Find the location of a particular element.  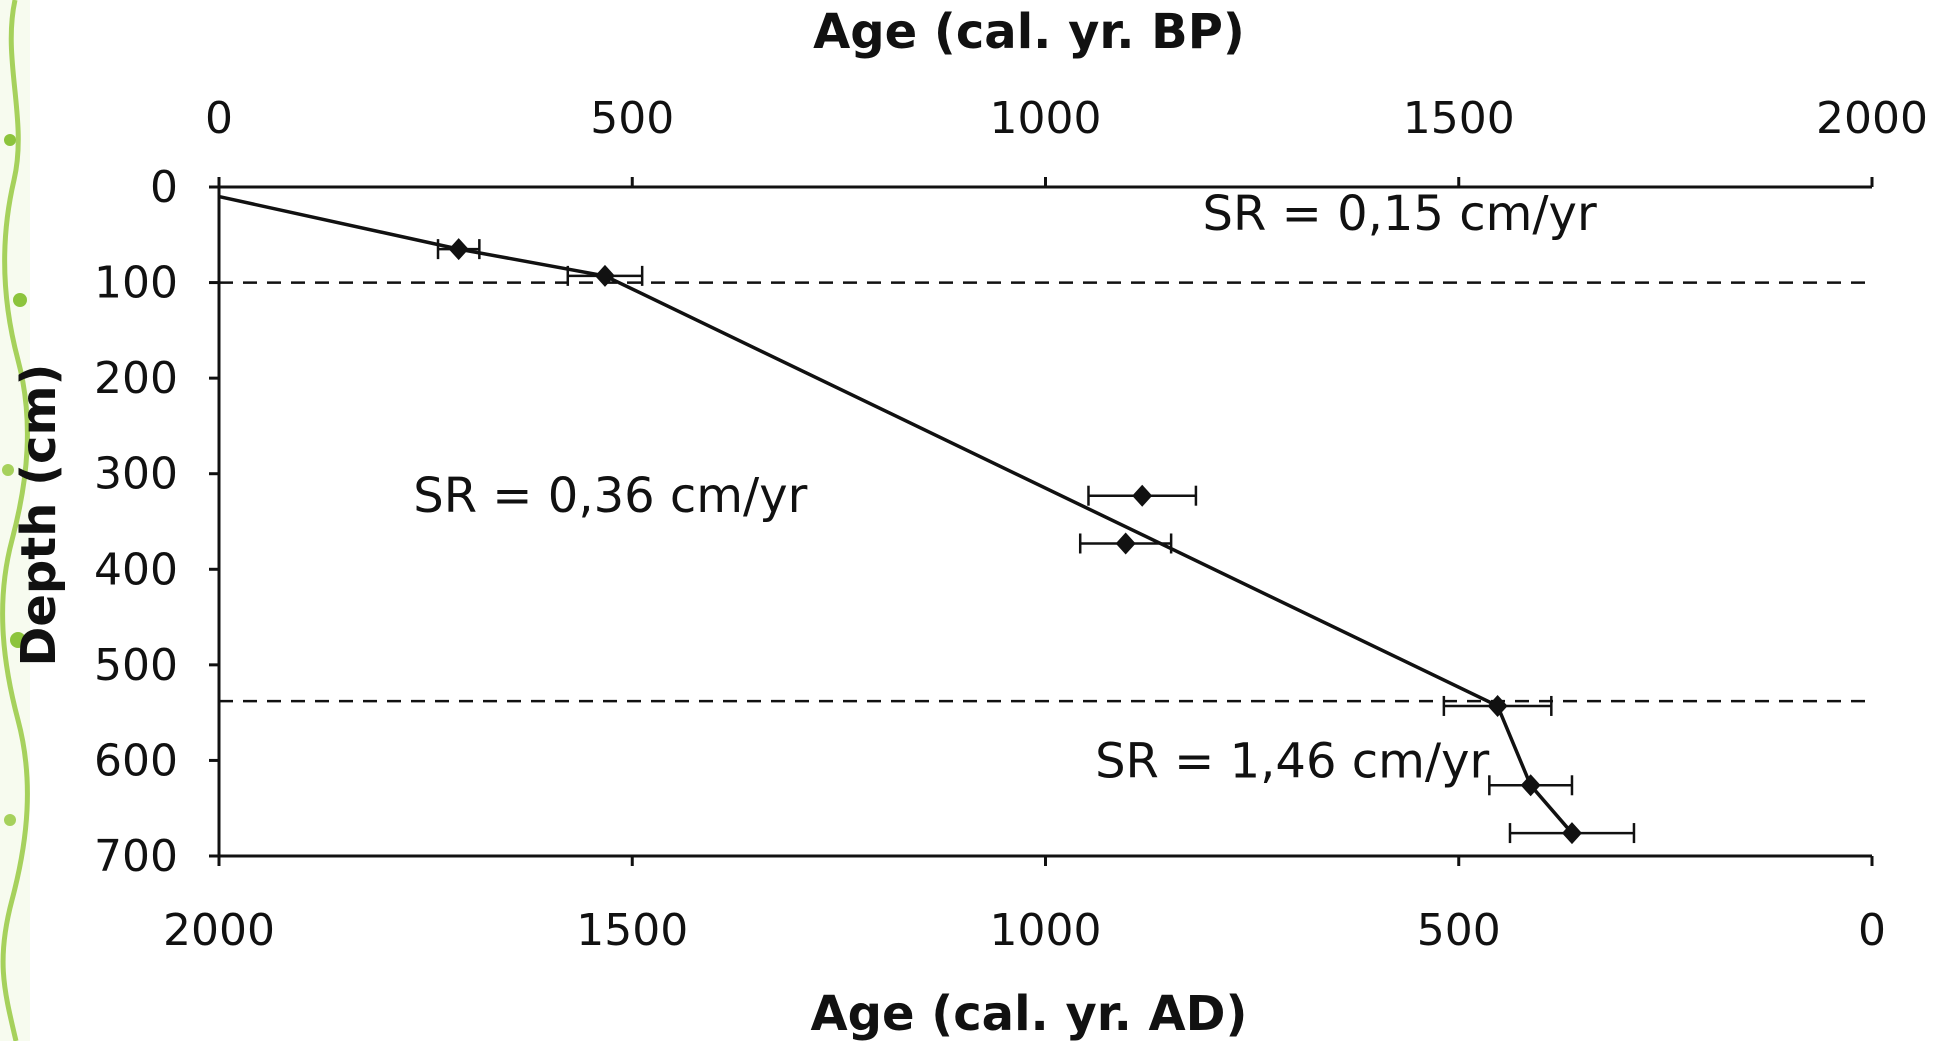

y-tick-label: 100 is located at coordinates (136, 283).